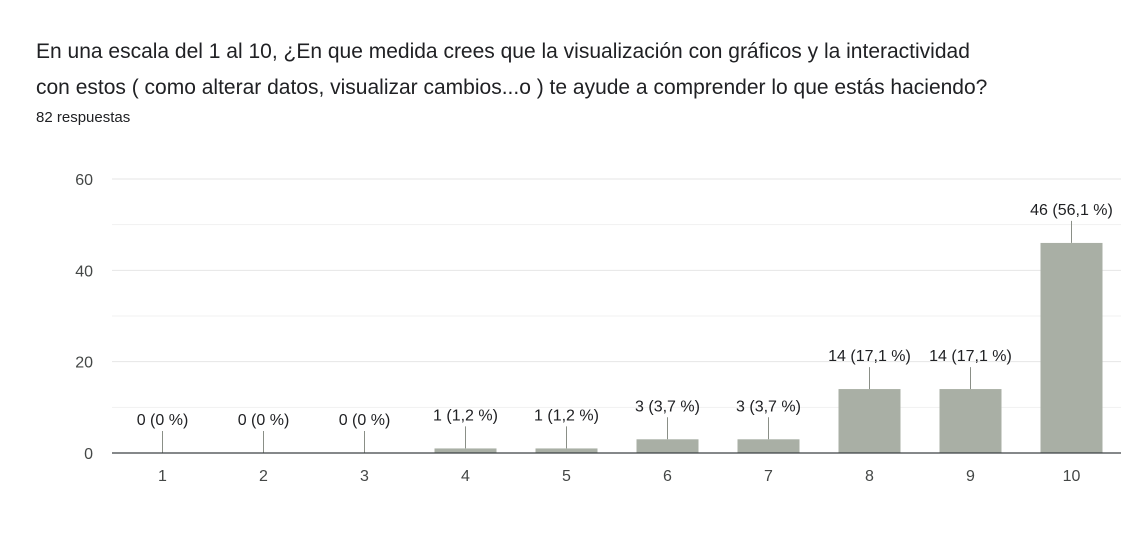 This screenshot has height=558, width=1121. Describe the element at coordinates (263, 476) in the screenshot. I see `x-tick-label-2: 2` at that location.